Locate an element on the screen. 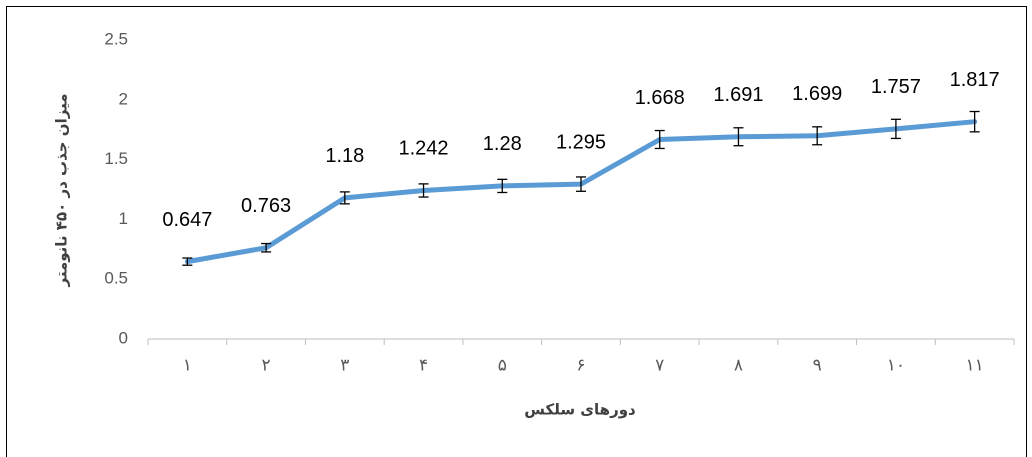  x-tick-label: ۲ is located at coordinates (266, 364).